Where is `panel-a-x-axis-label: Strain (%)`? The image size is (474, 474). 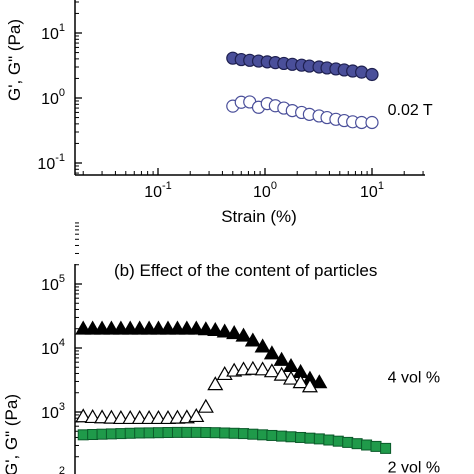 panel-a-x-axis-label: Strain (%) is located at coordinates (259, 216).